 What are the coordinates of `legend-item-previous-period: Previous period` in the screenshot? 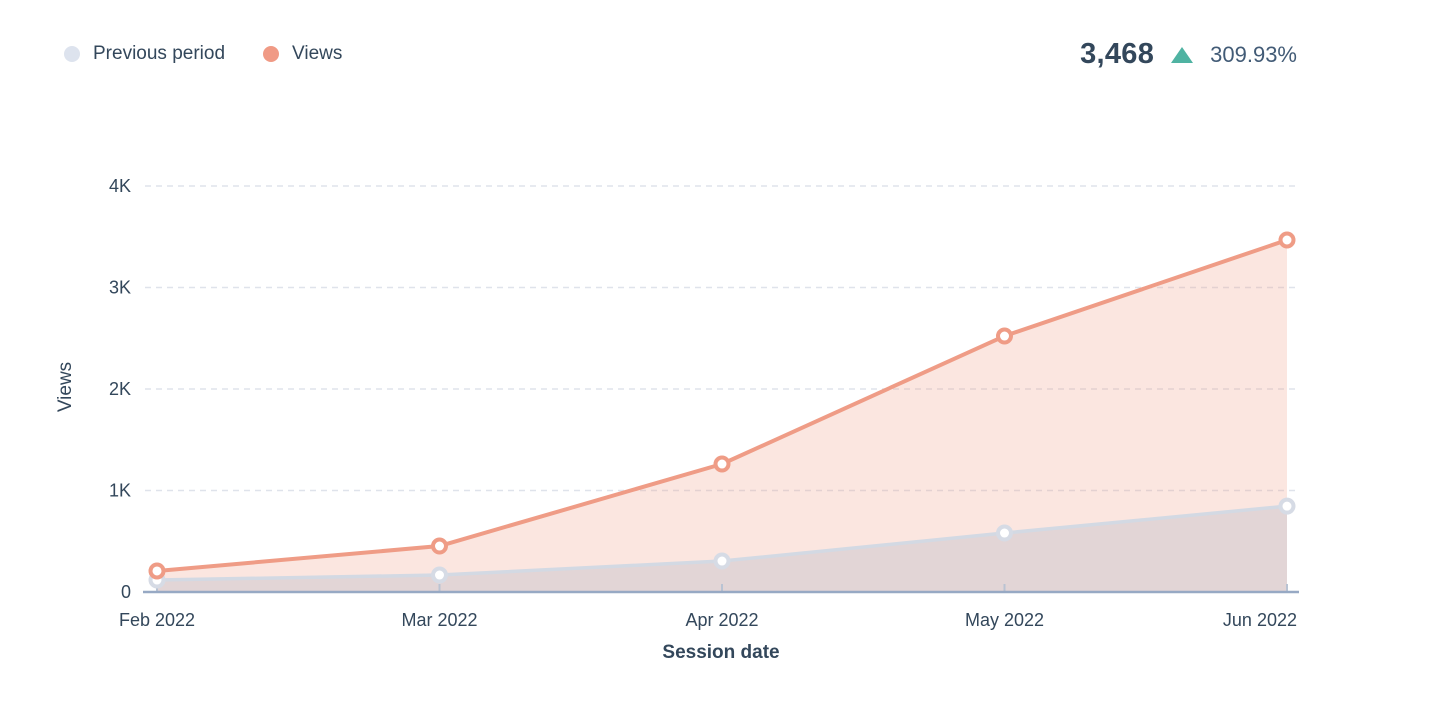 It's located at (144, 54).